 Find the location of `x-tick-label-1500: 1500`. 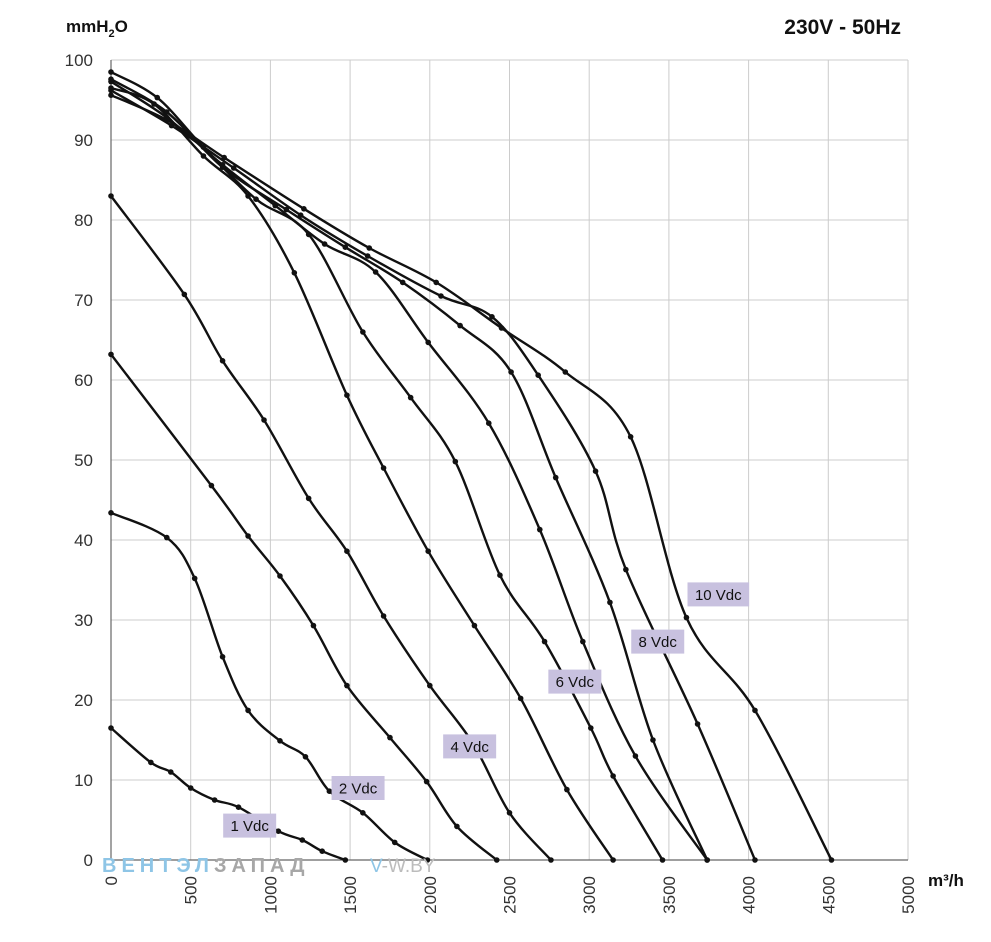

x-tick-label-1500: 1500 is located at coordinates (350, 895).